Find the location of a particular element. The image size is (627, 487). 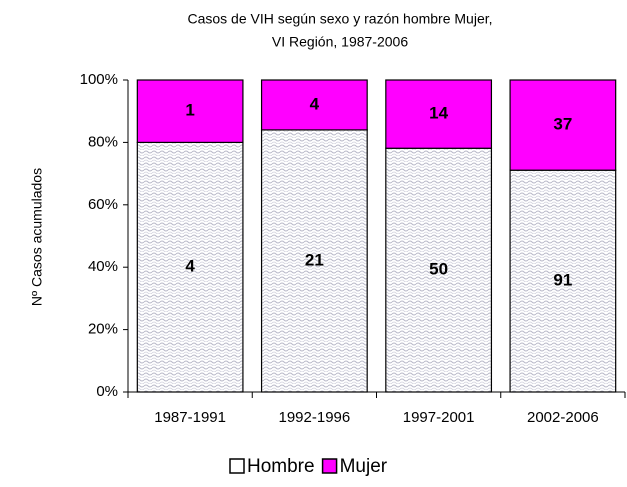

x-tick-label: 1997-2001 is located at coordinates (439, 417).